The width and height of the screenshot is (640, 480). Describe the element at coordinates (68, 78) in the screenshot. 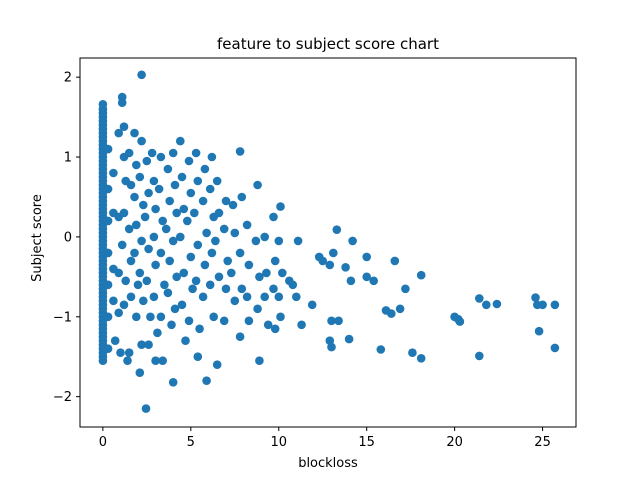

I see `y-tick-label: 2` at that location.